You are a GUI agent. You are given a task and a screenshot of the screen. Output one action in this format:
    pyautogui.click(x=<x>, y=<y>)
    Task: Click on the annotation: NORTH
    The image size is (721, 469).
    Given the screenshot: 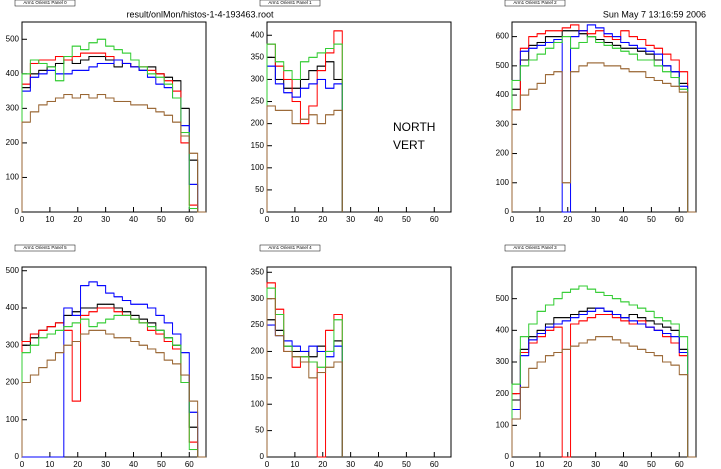 What is the action you would take?
    pyautogui.click(x=414, y=127)
    